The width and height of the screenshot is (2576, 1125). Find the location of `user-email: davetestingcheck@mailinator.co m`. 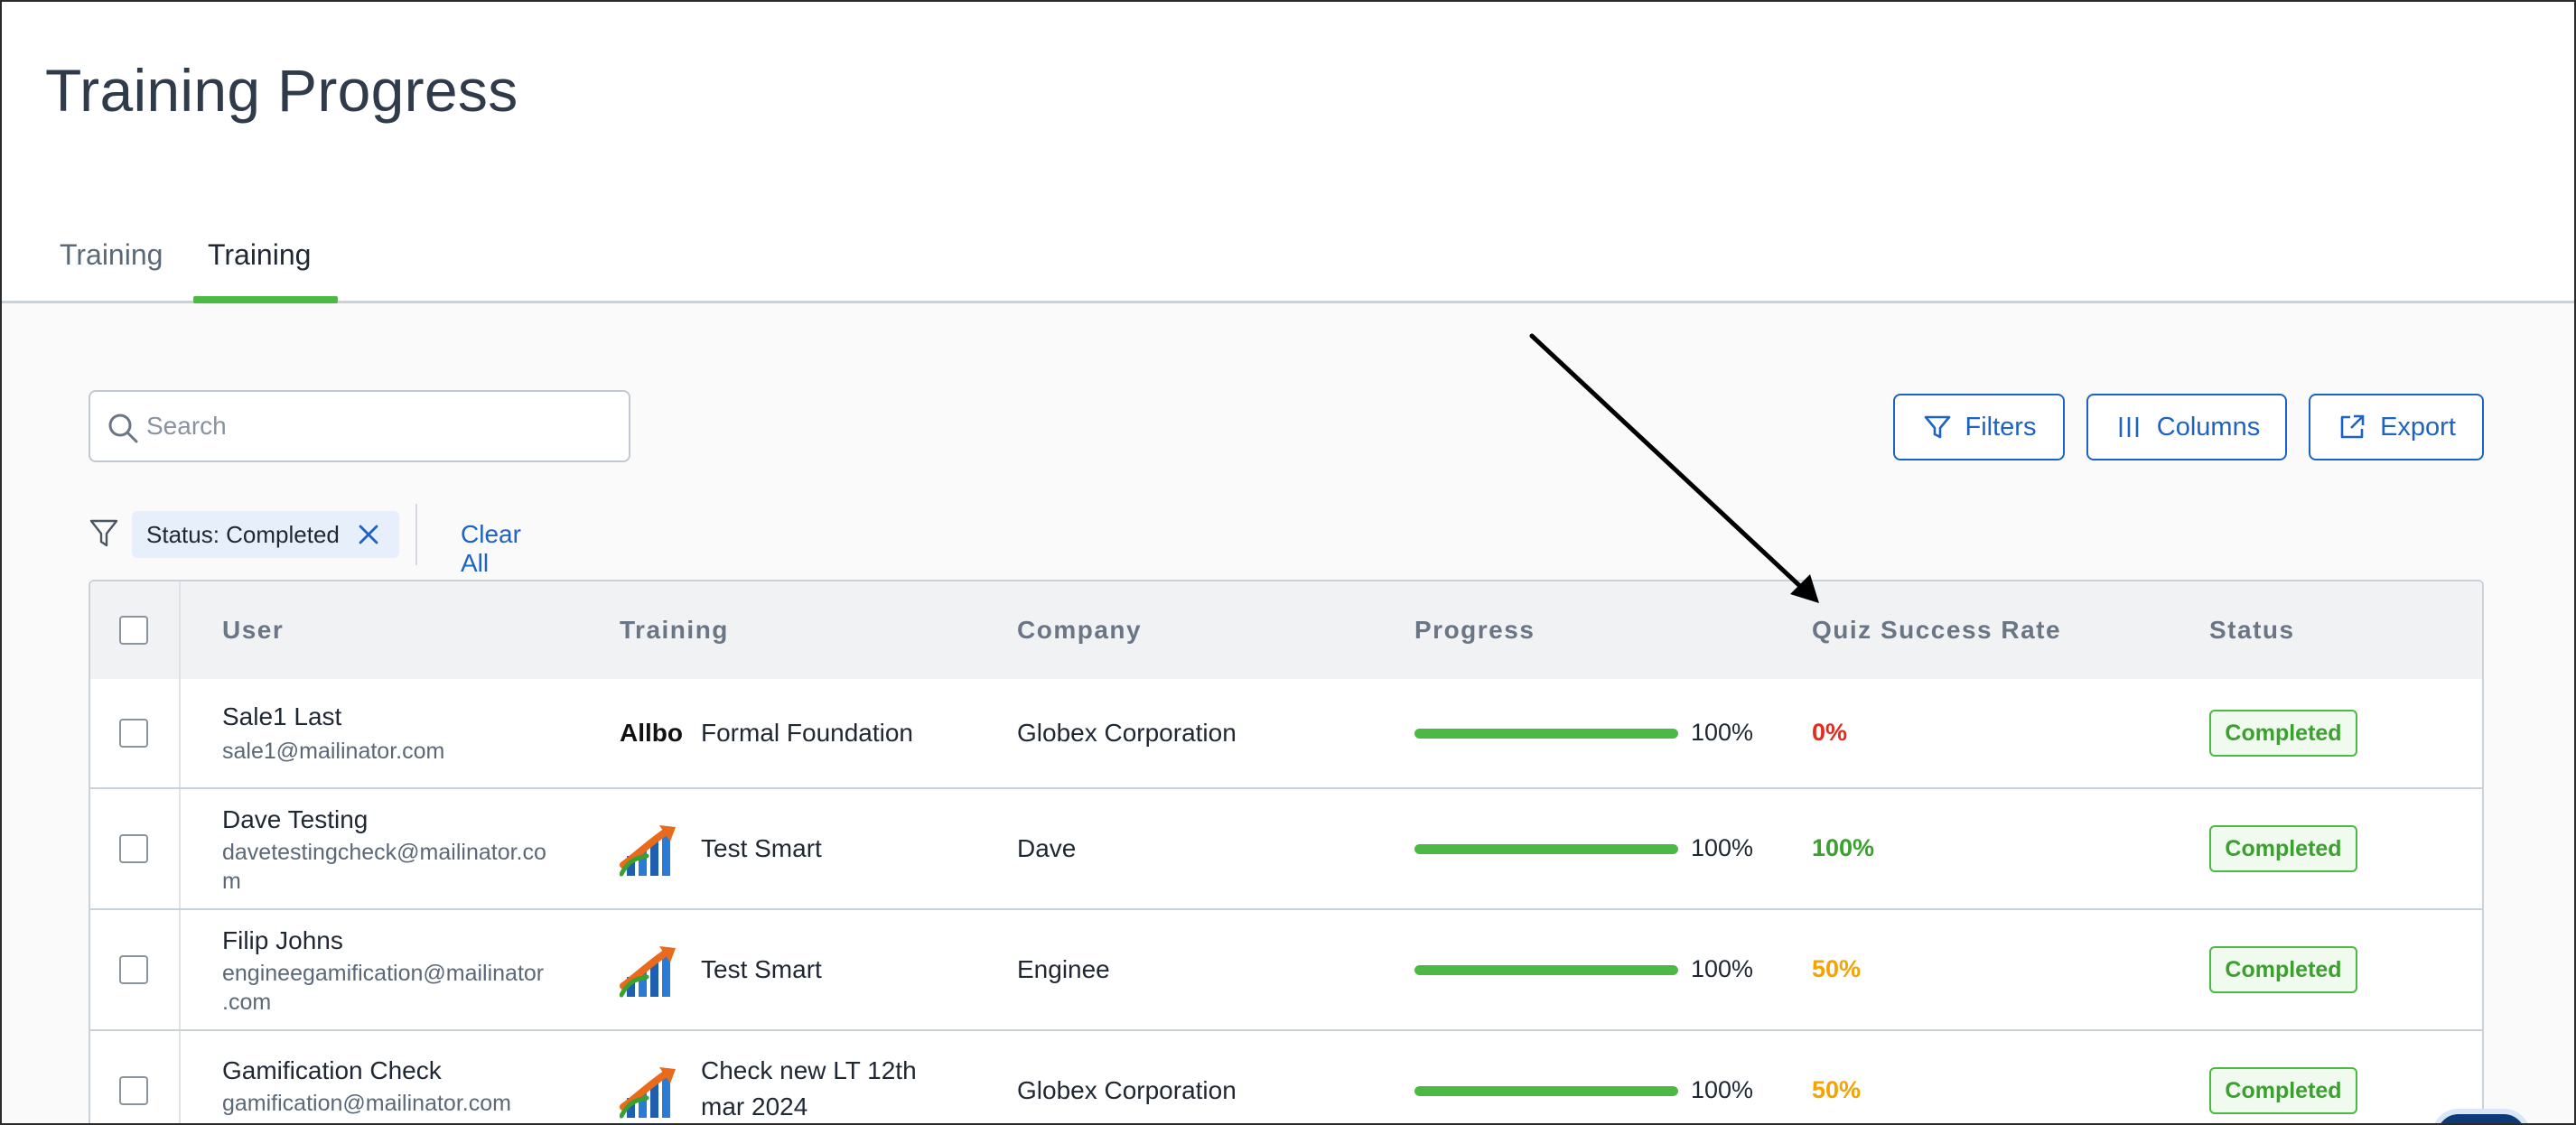

user-email: davetestingcheck@mailinator.co m is located at coordinates (394, 867).